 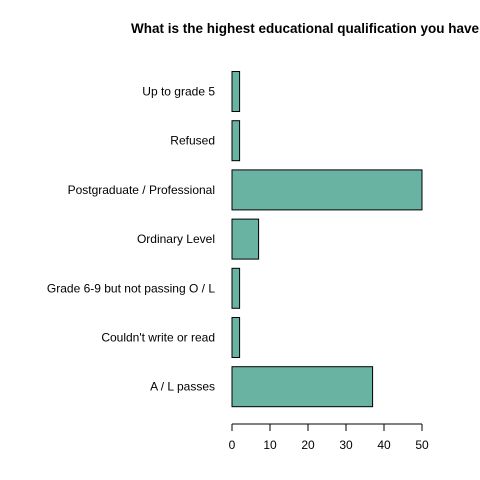 What do you see at coordinates (346, 445) in the screenshot?
I see `x-tick-label: 30` at bounding box center [346, 445].